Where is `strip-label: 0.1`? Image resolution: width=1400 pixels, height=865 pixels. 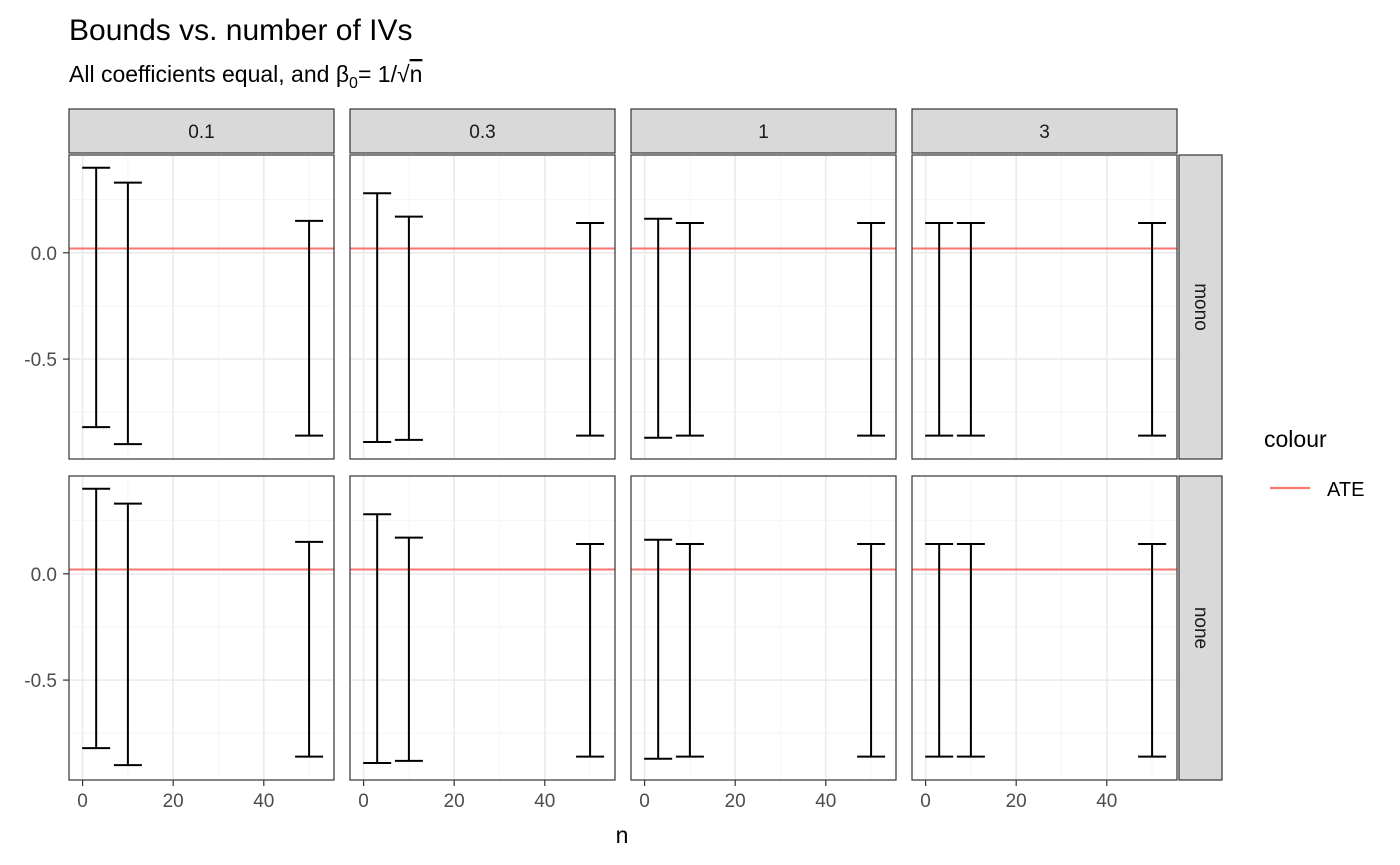
strip-label: 0.1 is located at coordinates (201, 132).